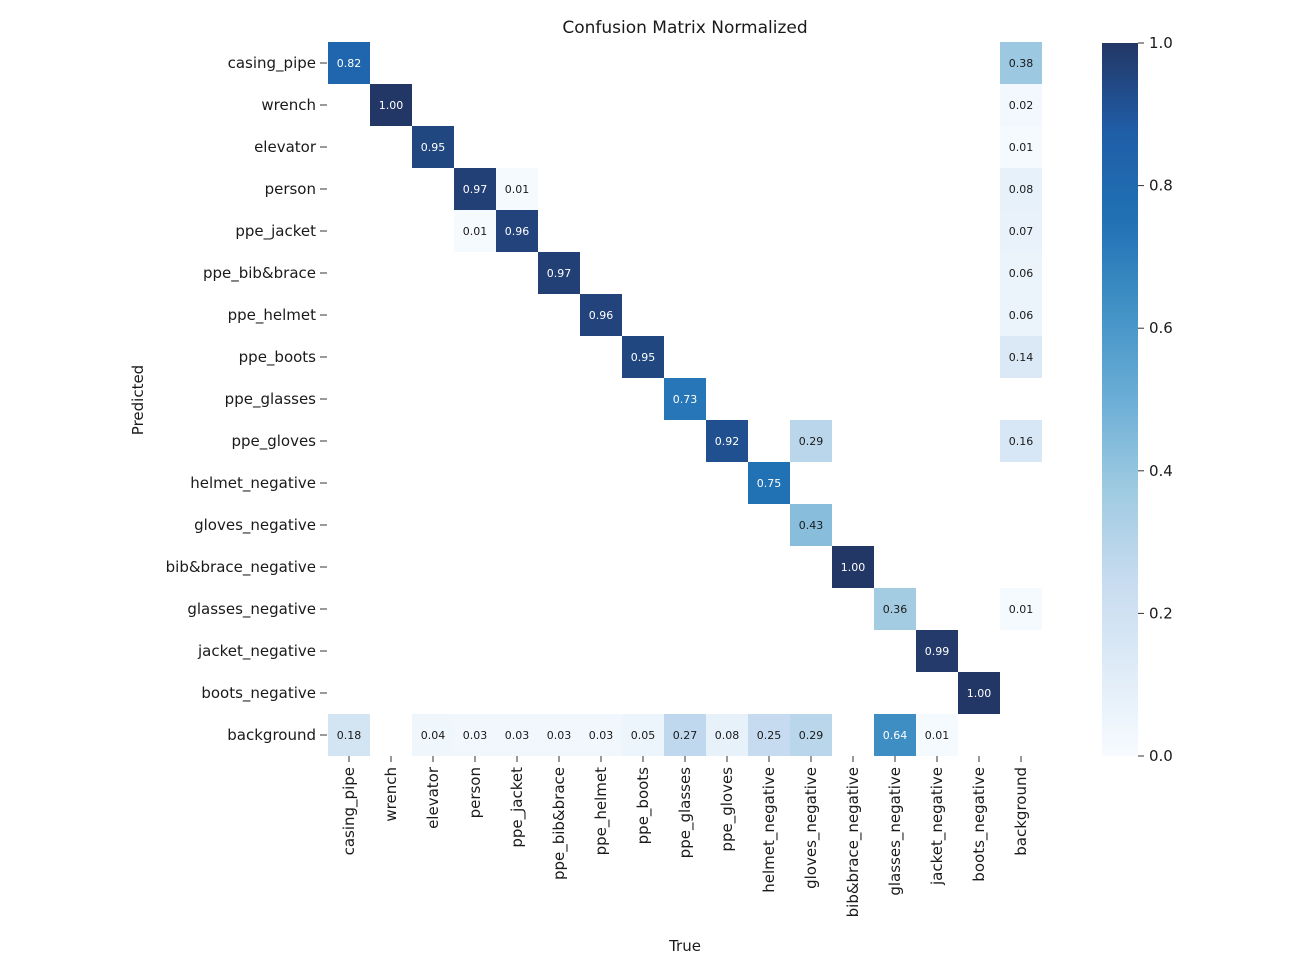  I want to click on x-tick-label: glasses_negative, so click(895, 831).